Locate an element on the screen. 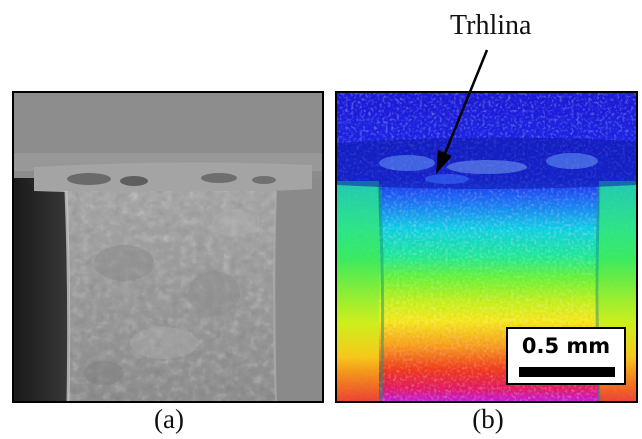 This screenshot has width=642, height=439. caption-panel-a: (a) is located at coordinates (169, 419).